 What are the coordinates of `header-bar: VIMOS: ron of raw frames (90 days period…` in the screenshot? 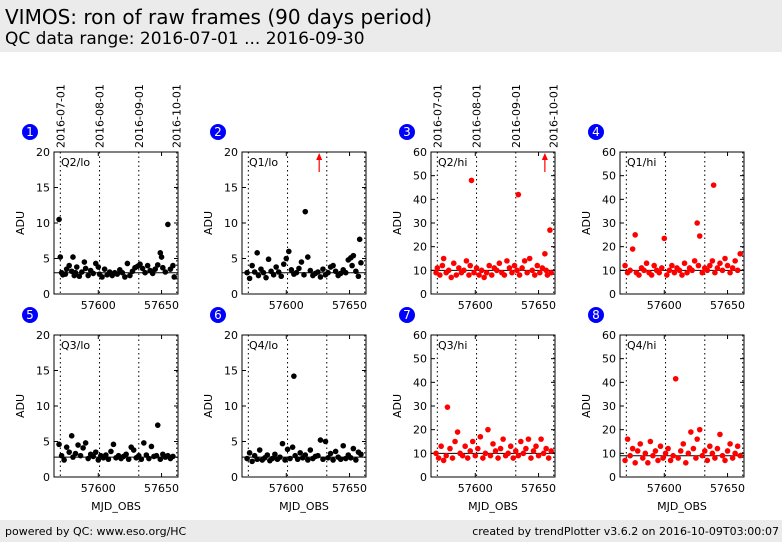 It's located at (391, 26).